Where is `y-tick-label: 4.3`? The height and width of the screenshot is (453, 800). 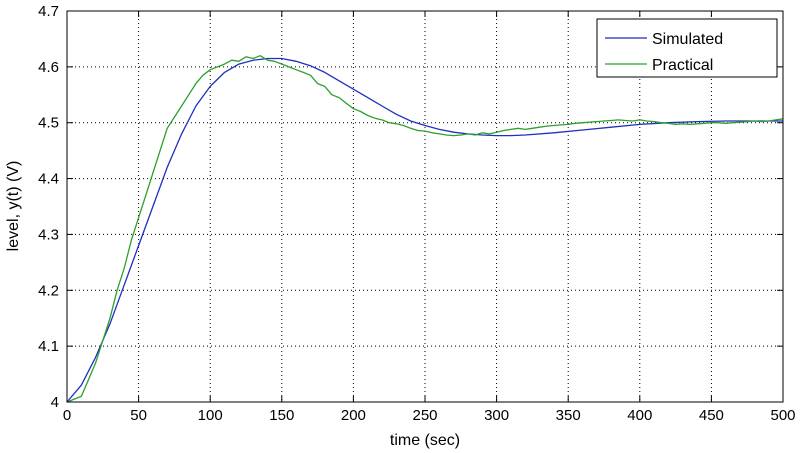
y-tick-label: 4.3 is located at coordinates (48, 234).